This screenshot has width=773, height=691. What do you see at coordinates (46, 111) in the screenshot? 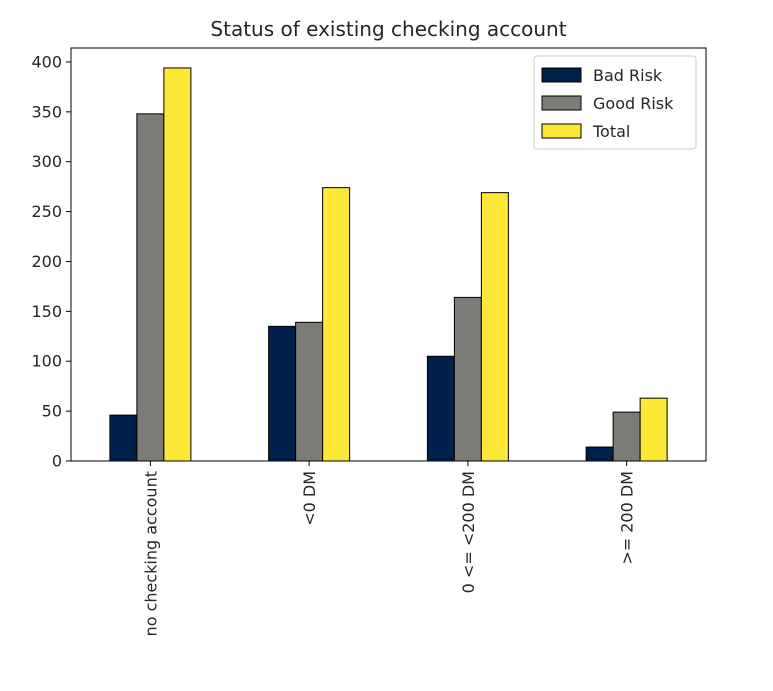
I see `y-tick-label: 350` at bounding box center [46, 111].